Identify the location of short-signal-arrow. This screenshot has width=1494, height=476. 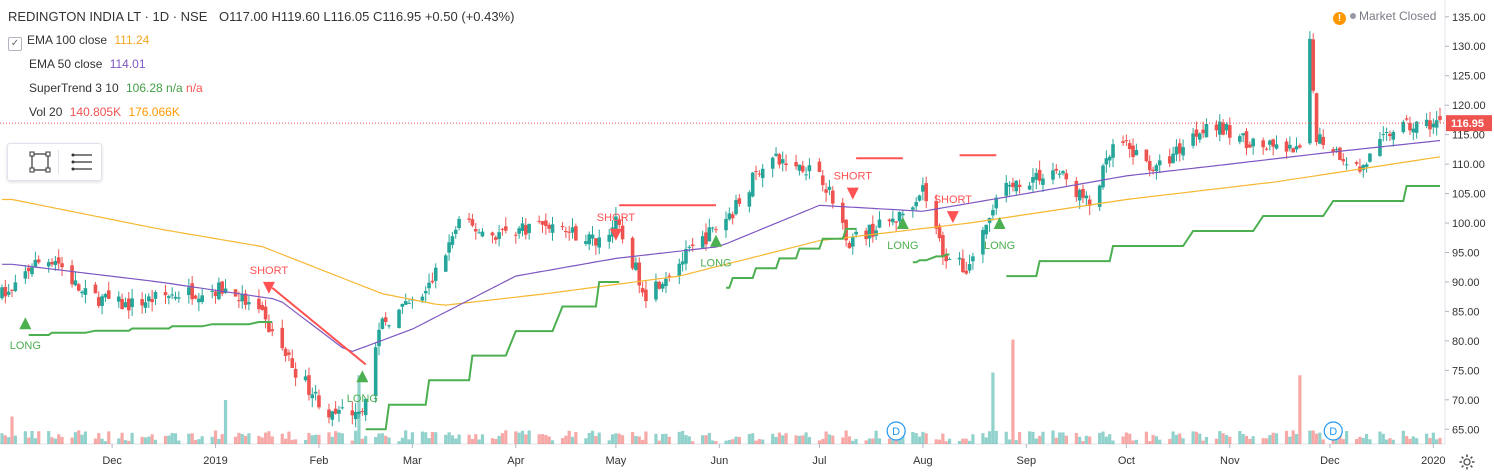
(615, 234).